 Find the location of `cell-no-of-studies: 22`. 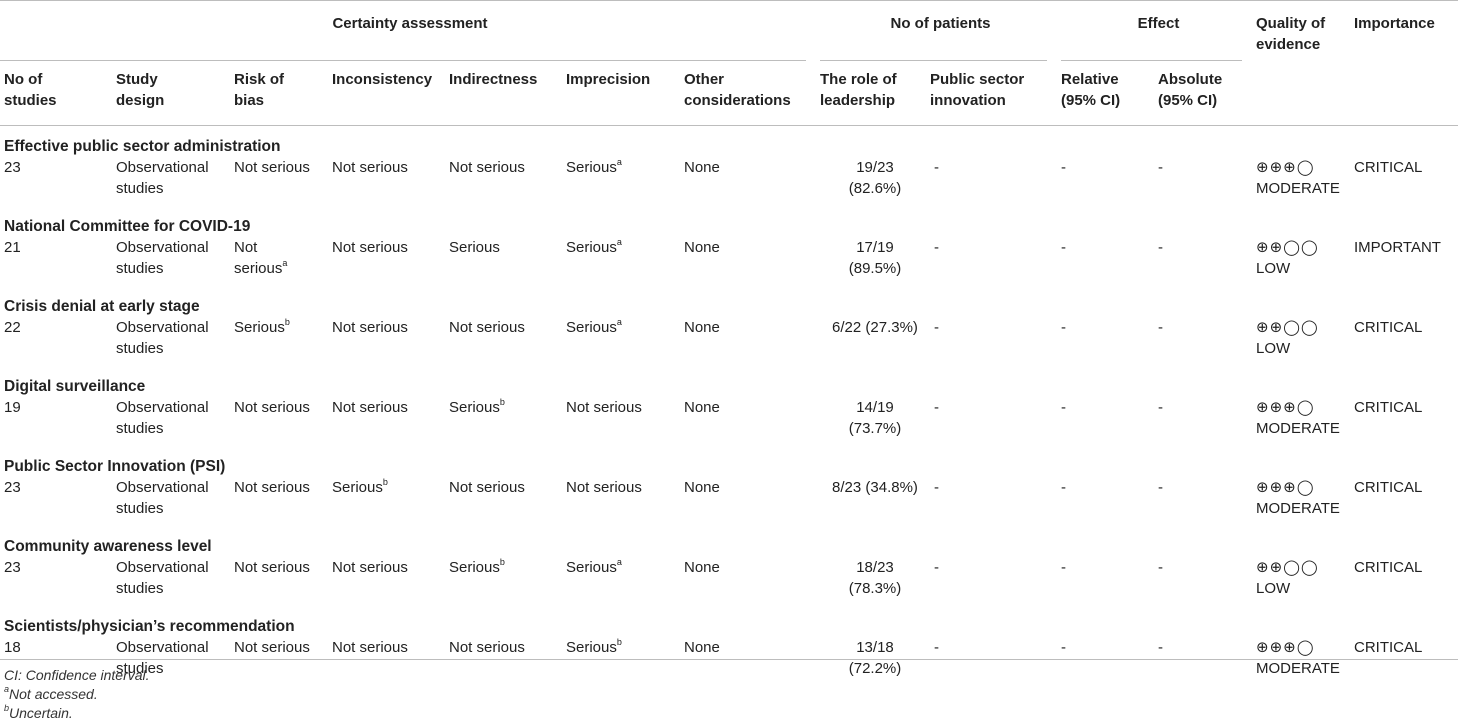

cell-no-of-studies: 22 is located at coordinates (12, 327).